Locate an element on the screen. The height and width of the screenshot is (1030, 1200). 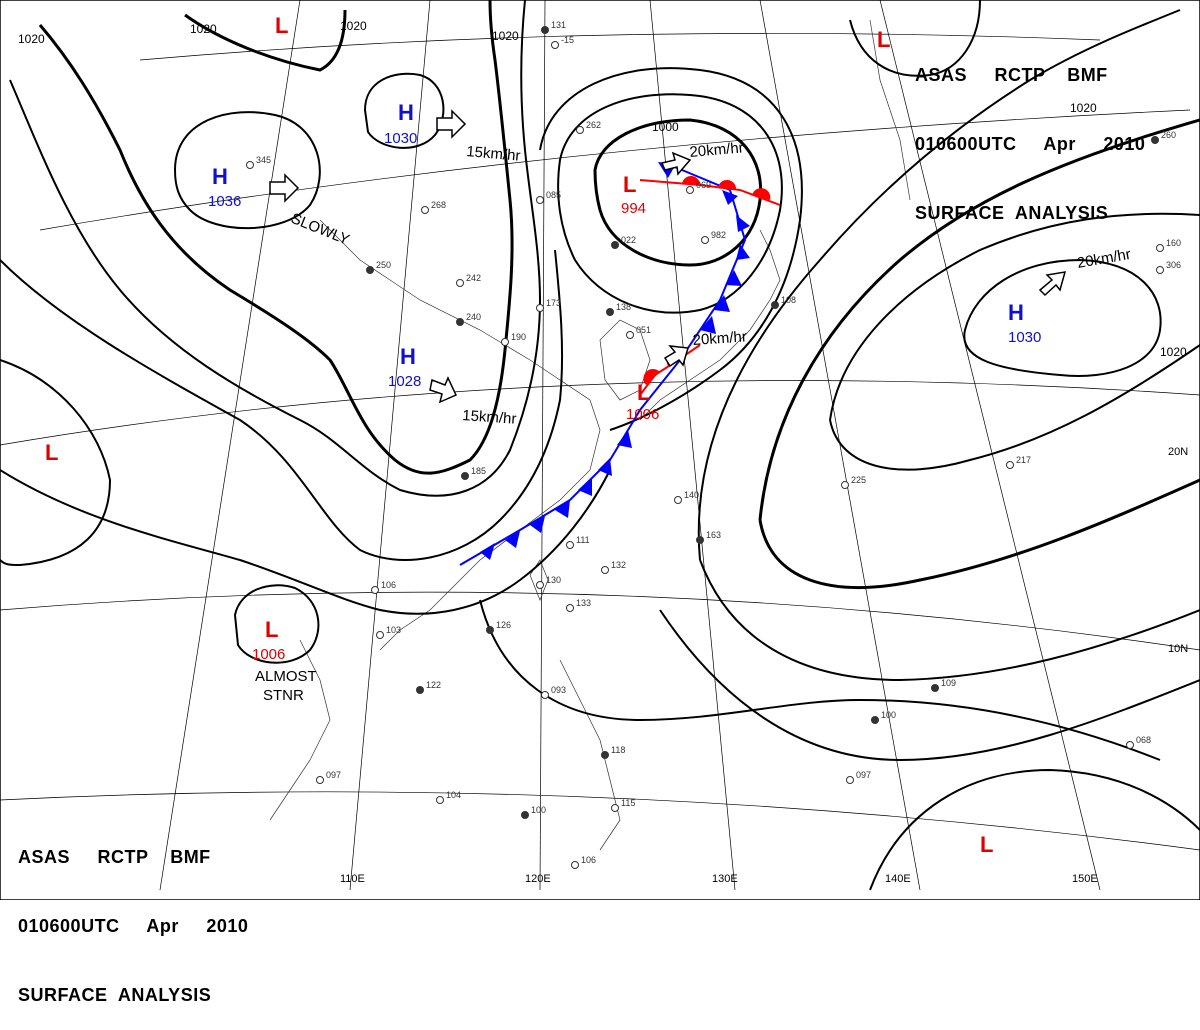
station-value: 140 is located at coordinates (691, 495).